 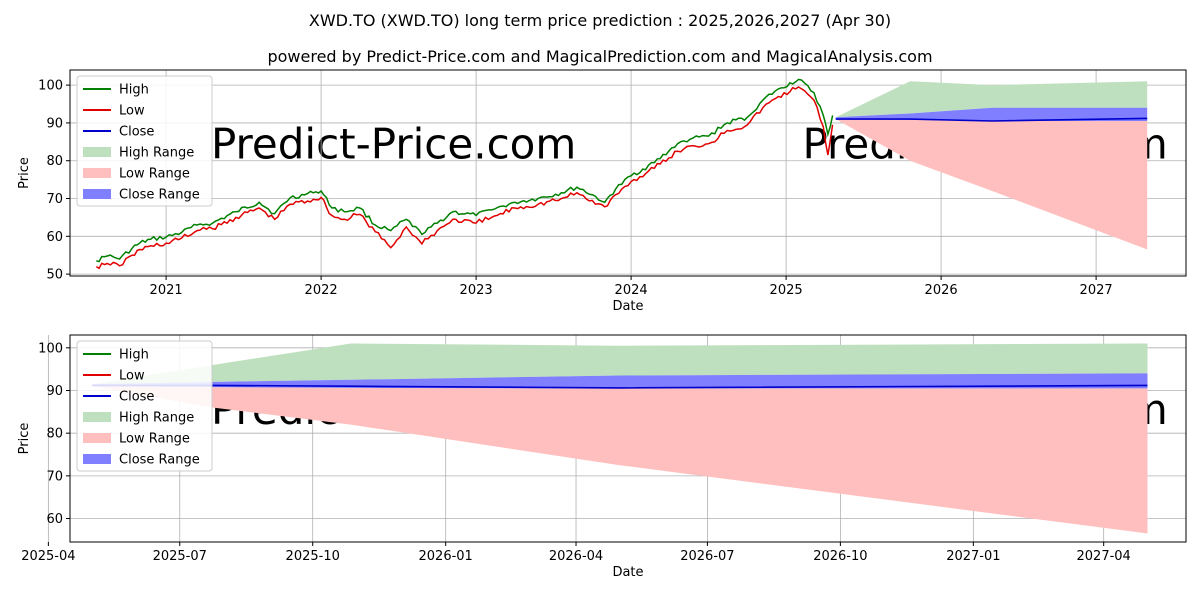 What do you see at coordinates (48, 556) in the screenshot?
I see `x-tick-label: 2025-04` at bounding box center [48, 556].